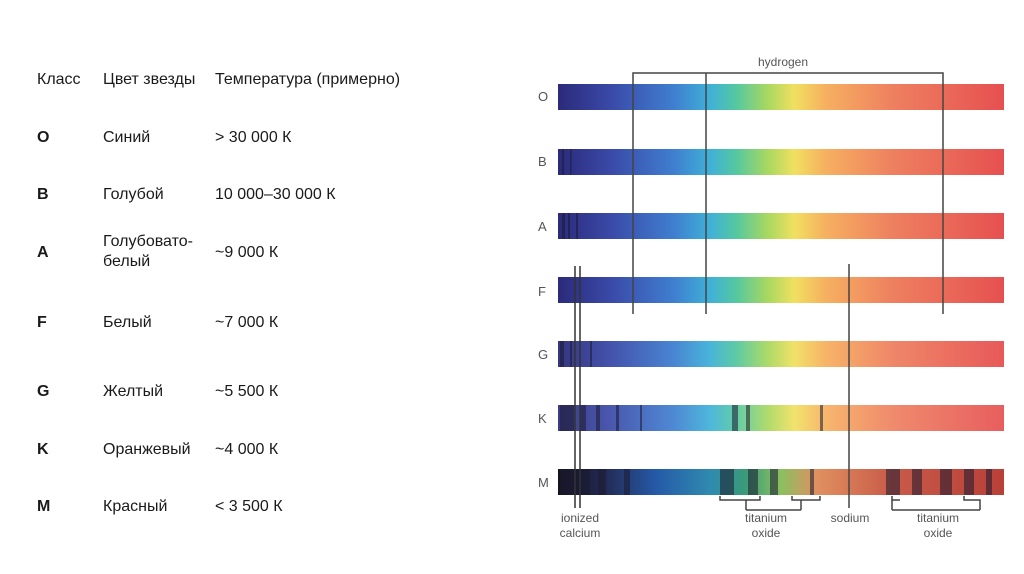  Describe the element at coordinates (543, 482) in the screenshot. I see `spectrum-label-m: M` at that location.